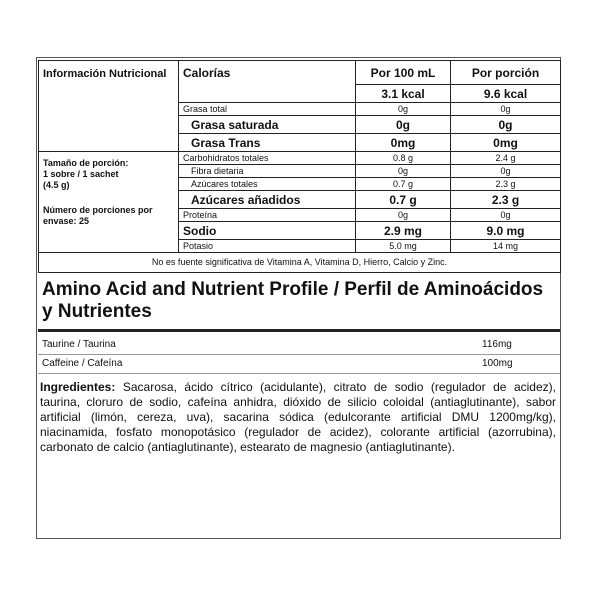 This screenshot has width=600, height=600. I want to click on nutrient-row: Grasa total 0g 0g, so click(300, 109).